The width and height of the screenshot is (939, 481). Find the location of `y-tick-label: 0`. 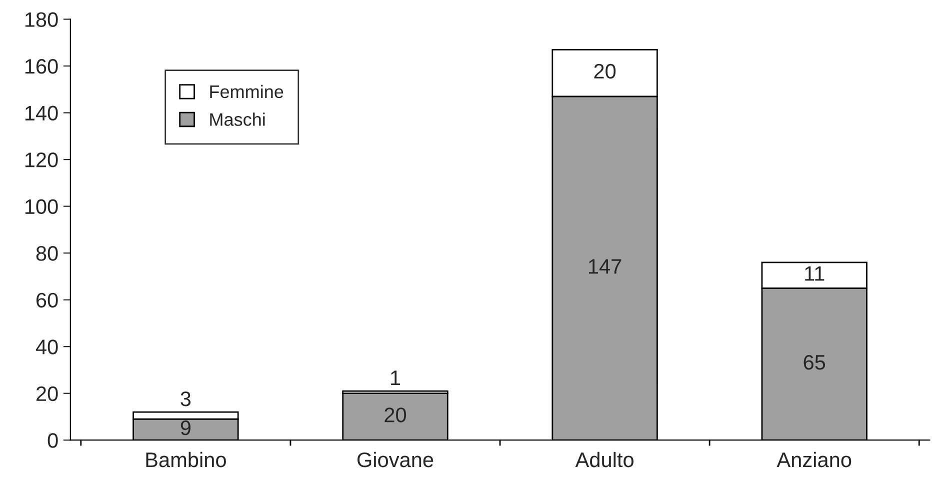

y-tick-label: 0 is located at coordinates (53, 440).